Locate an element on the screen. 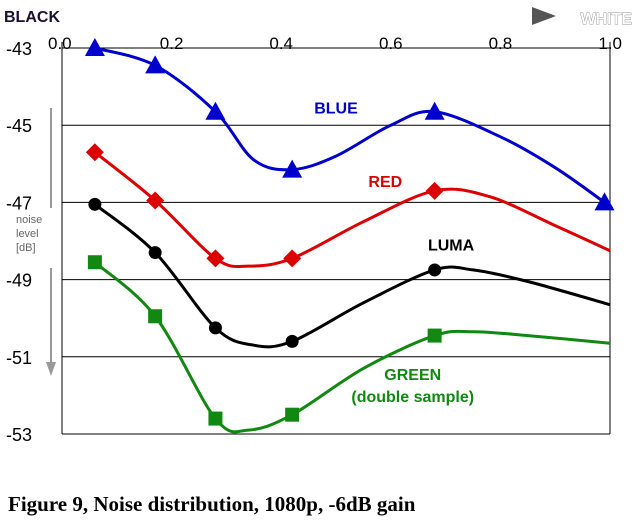  series-label-luma: LUMA is located at coordinates (451, 246).